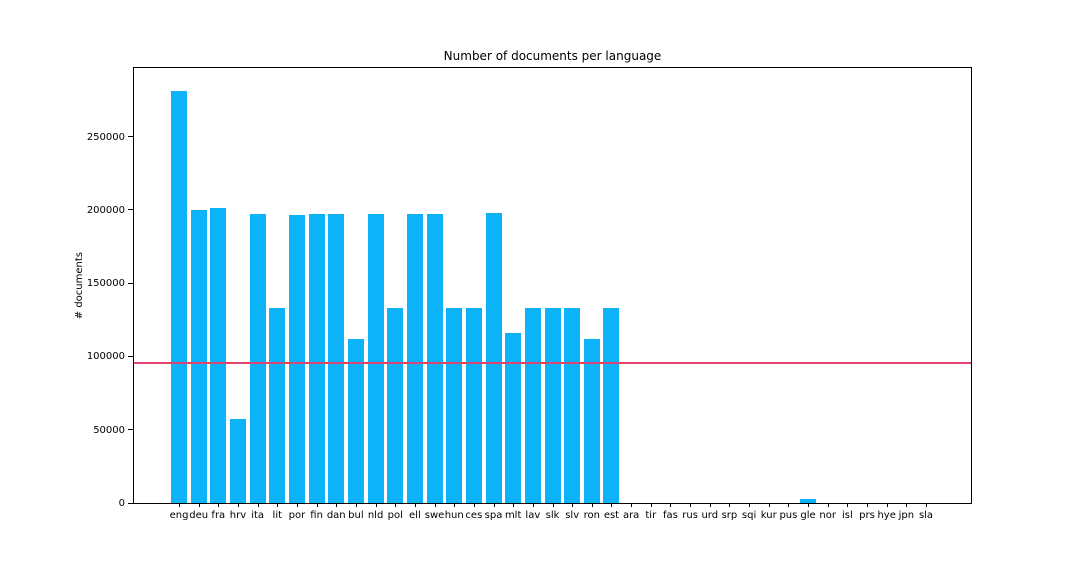 The height and width of the screenshot is (576, 1080). Describe the element at coordinates (415, 515) in the screenshot. I see `x-tick-label-ell: ell` at that location.